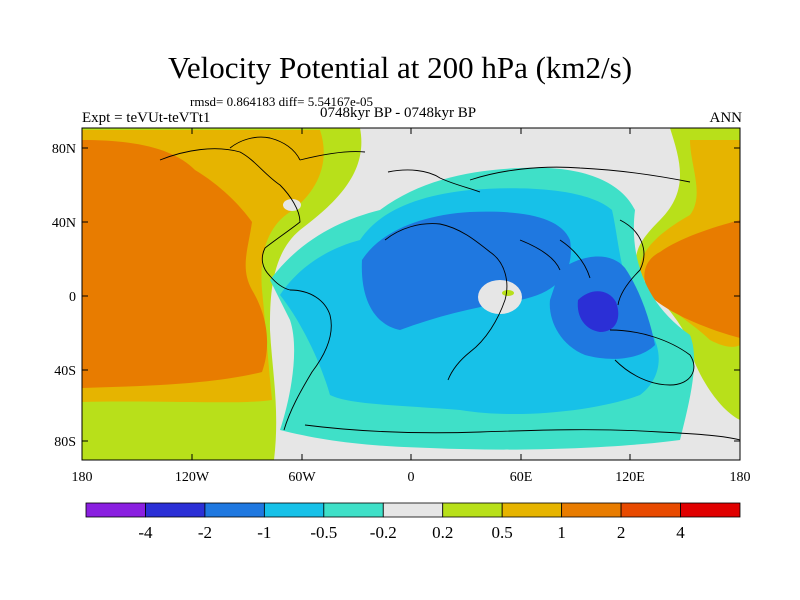 The image size is (800, 600). What do you see at coordinates (630, 477) in the screenshot?
I see `lon-tick-label: 120E` at bounding box center [630, 477].